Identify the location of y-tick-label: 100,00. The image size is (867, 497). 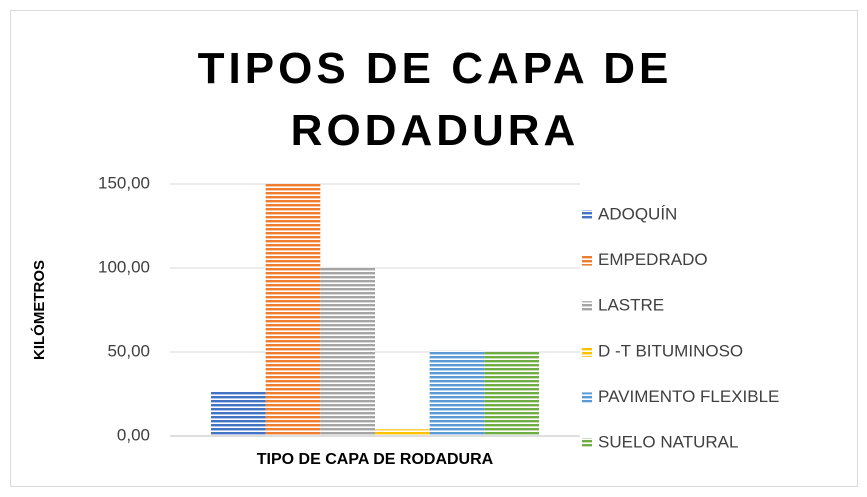
(124, 266).